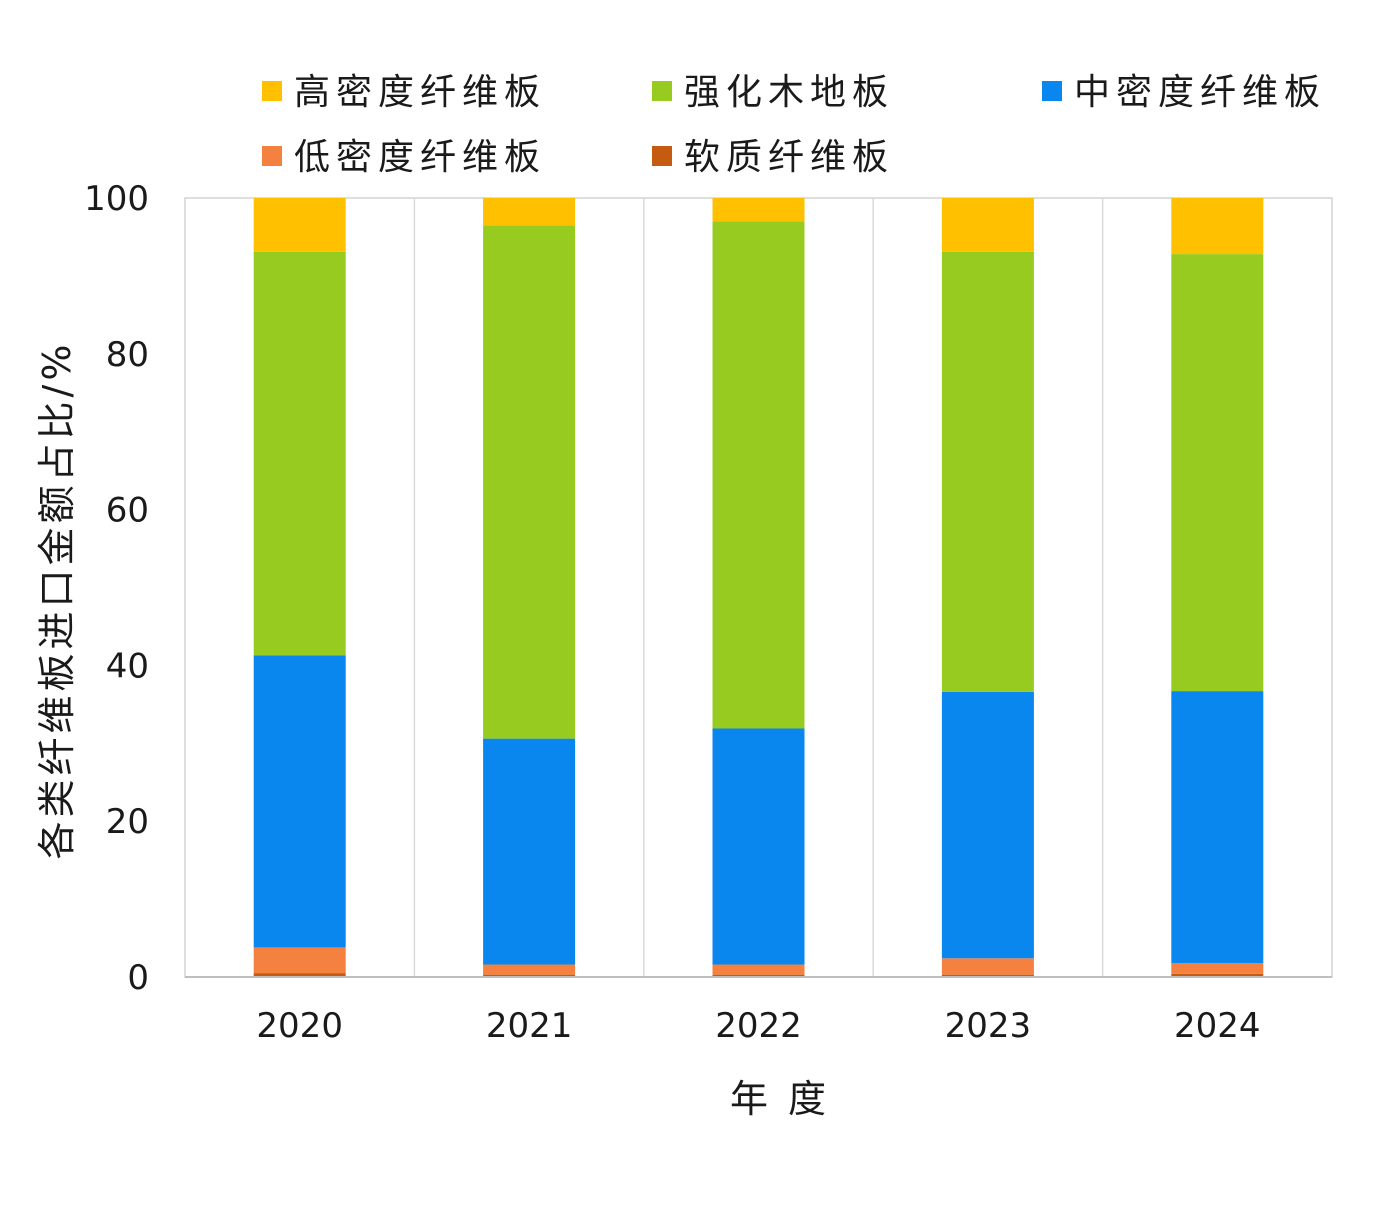 Image resolution: width=1386 pixels, height=1206 pixels. What do you see at coordinates (420, 92) in the screenshot?
I see `legend-label: 高密度纤维板` at bounding box center [420, 92].